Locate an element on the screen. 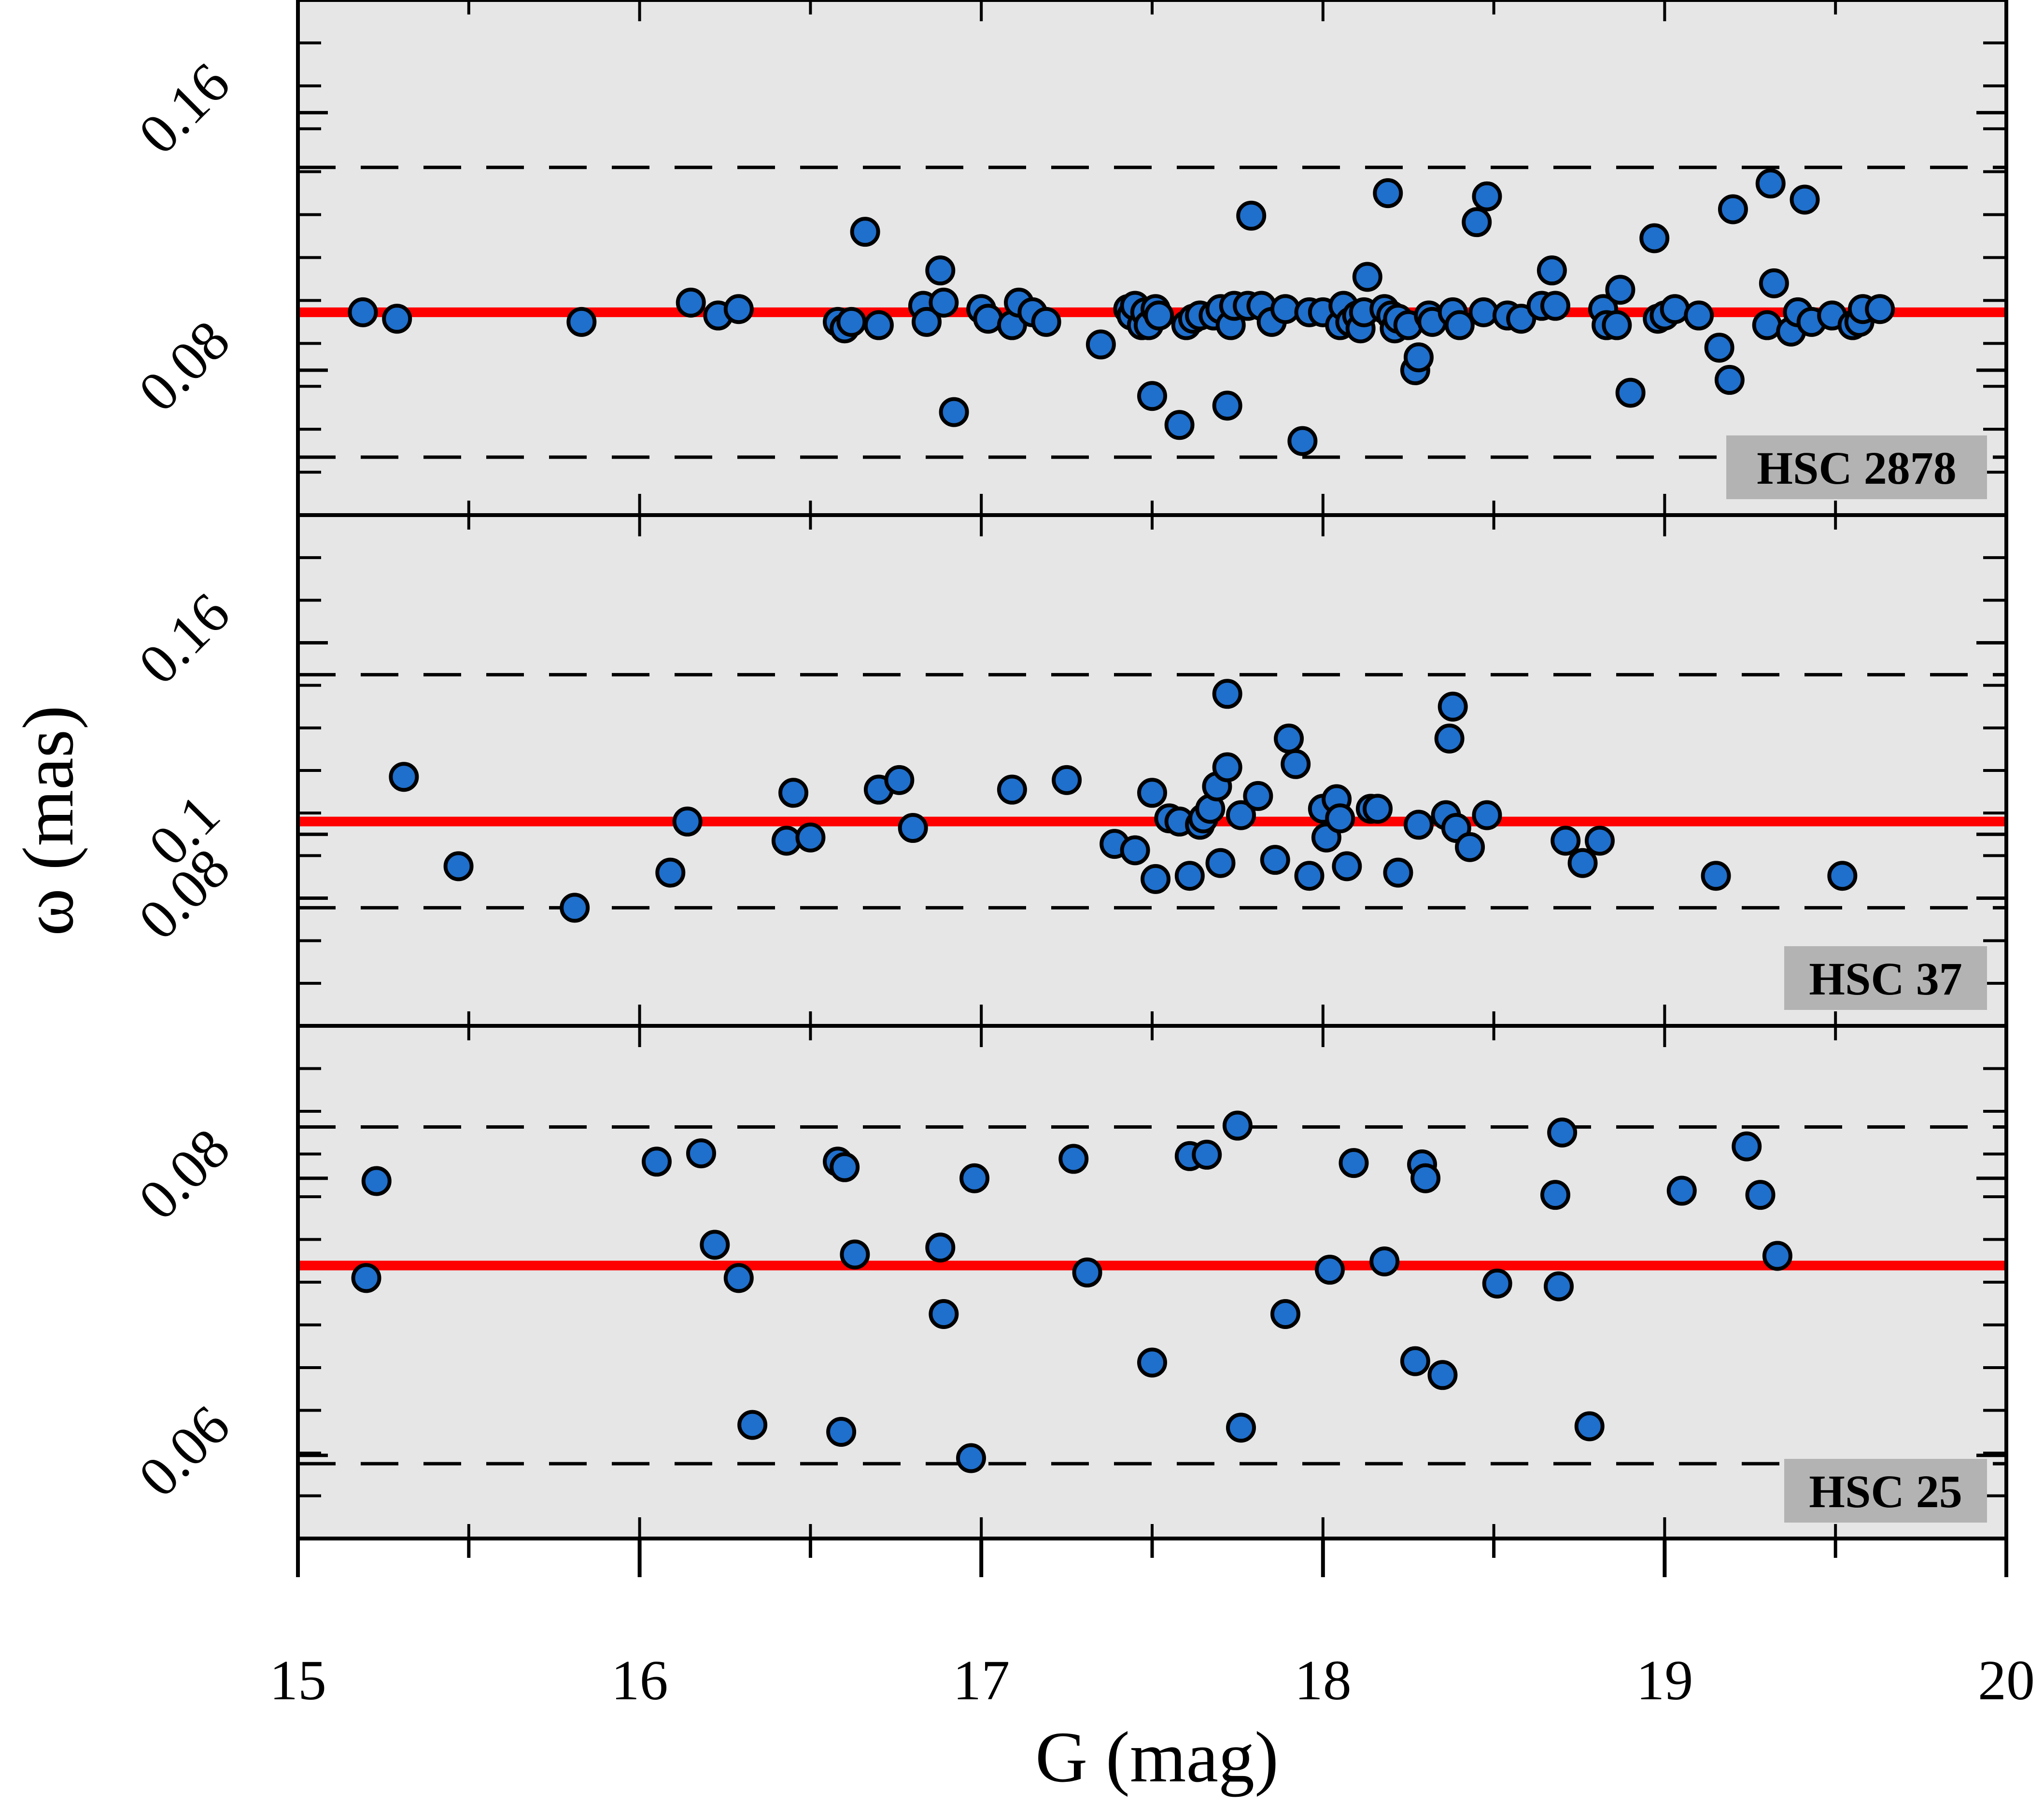 The width and height of the screenshot is (2044, 1805). y-tick-label: 0.06 is located at coordinates (185, 1451).